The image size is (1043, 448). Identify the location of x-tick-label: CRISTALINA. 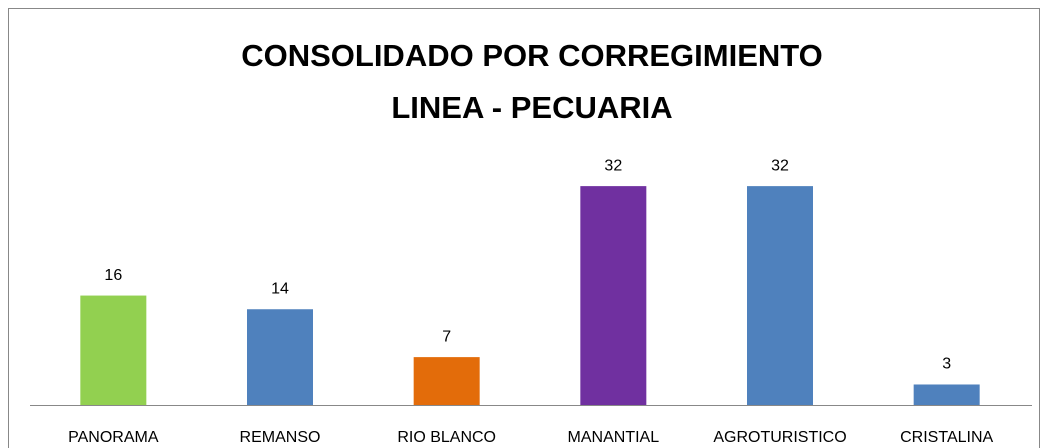
(946, 437).